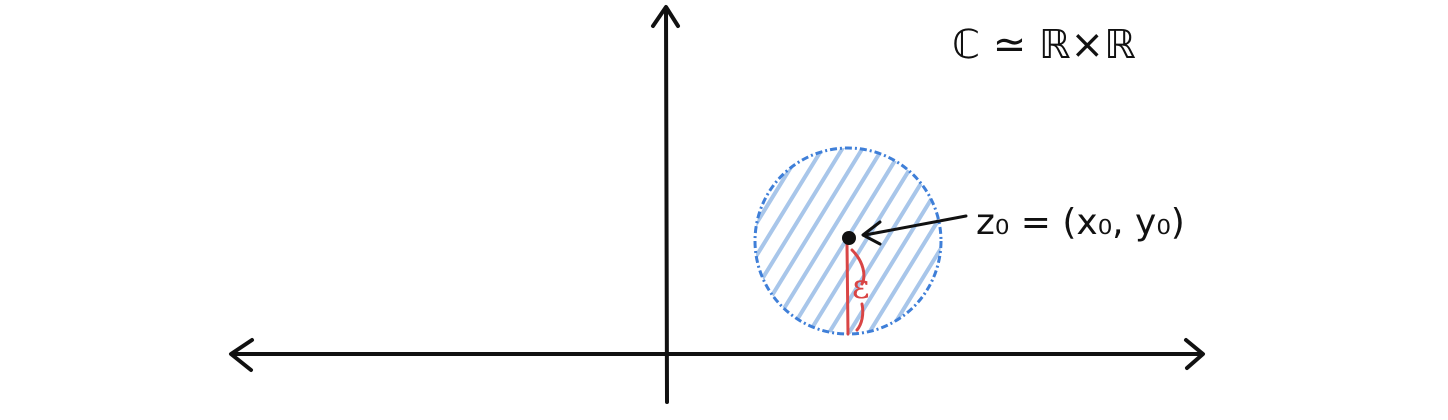 The width and height of the screenshot is (1448, 420). Describe the element at coordinates (241, 355) in the screenshot. I see `real-axis-left-arrowhead` at that location.